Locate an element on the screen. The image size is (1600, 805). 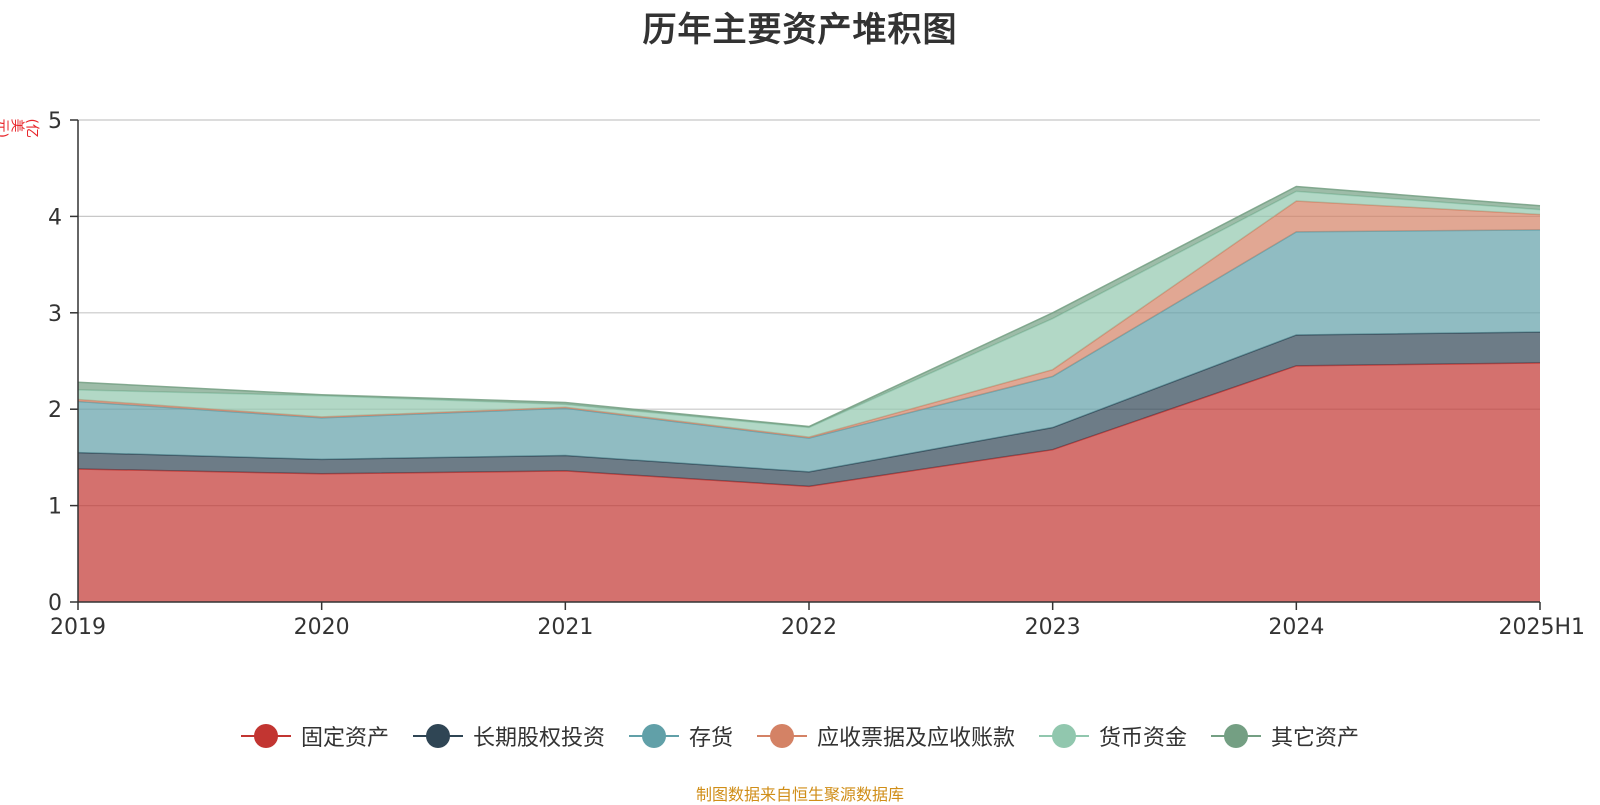
y-tick-label-0: 0 is located at coordinates (55, 603).